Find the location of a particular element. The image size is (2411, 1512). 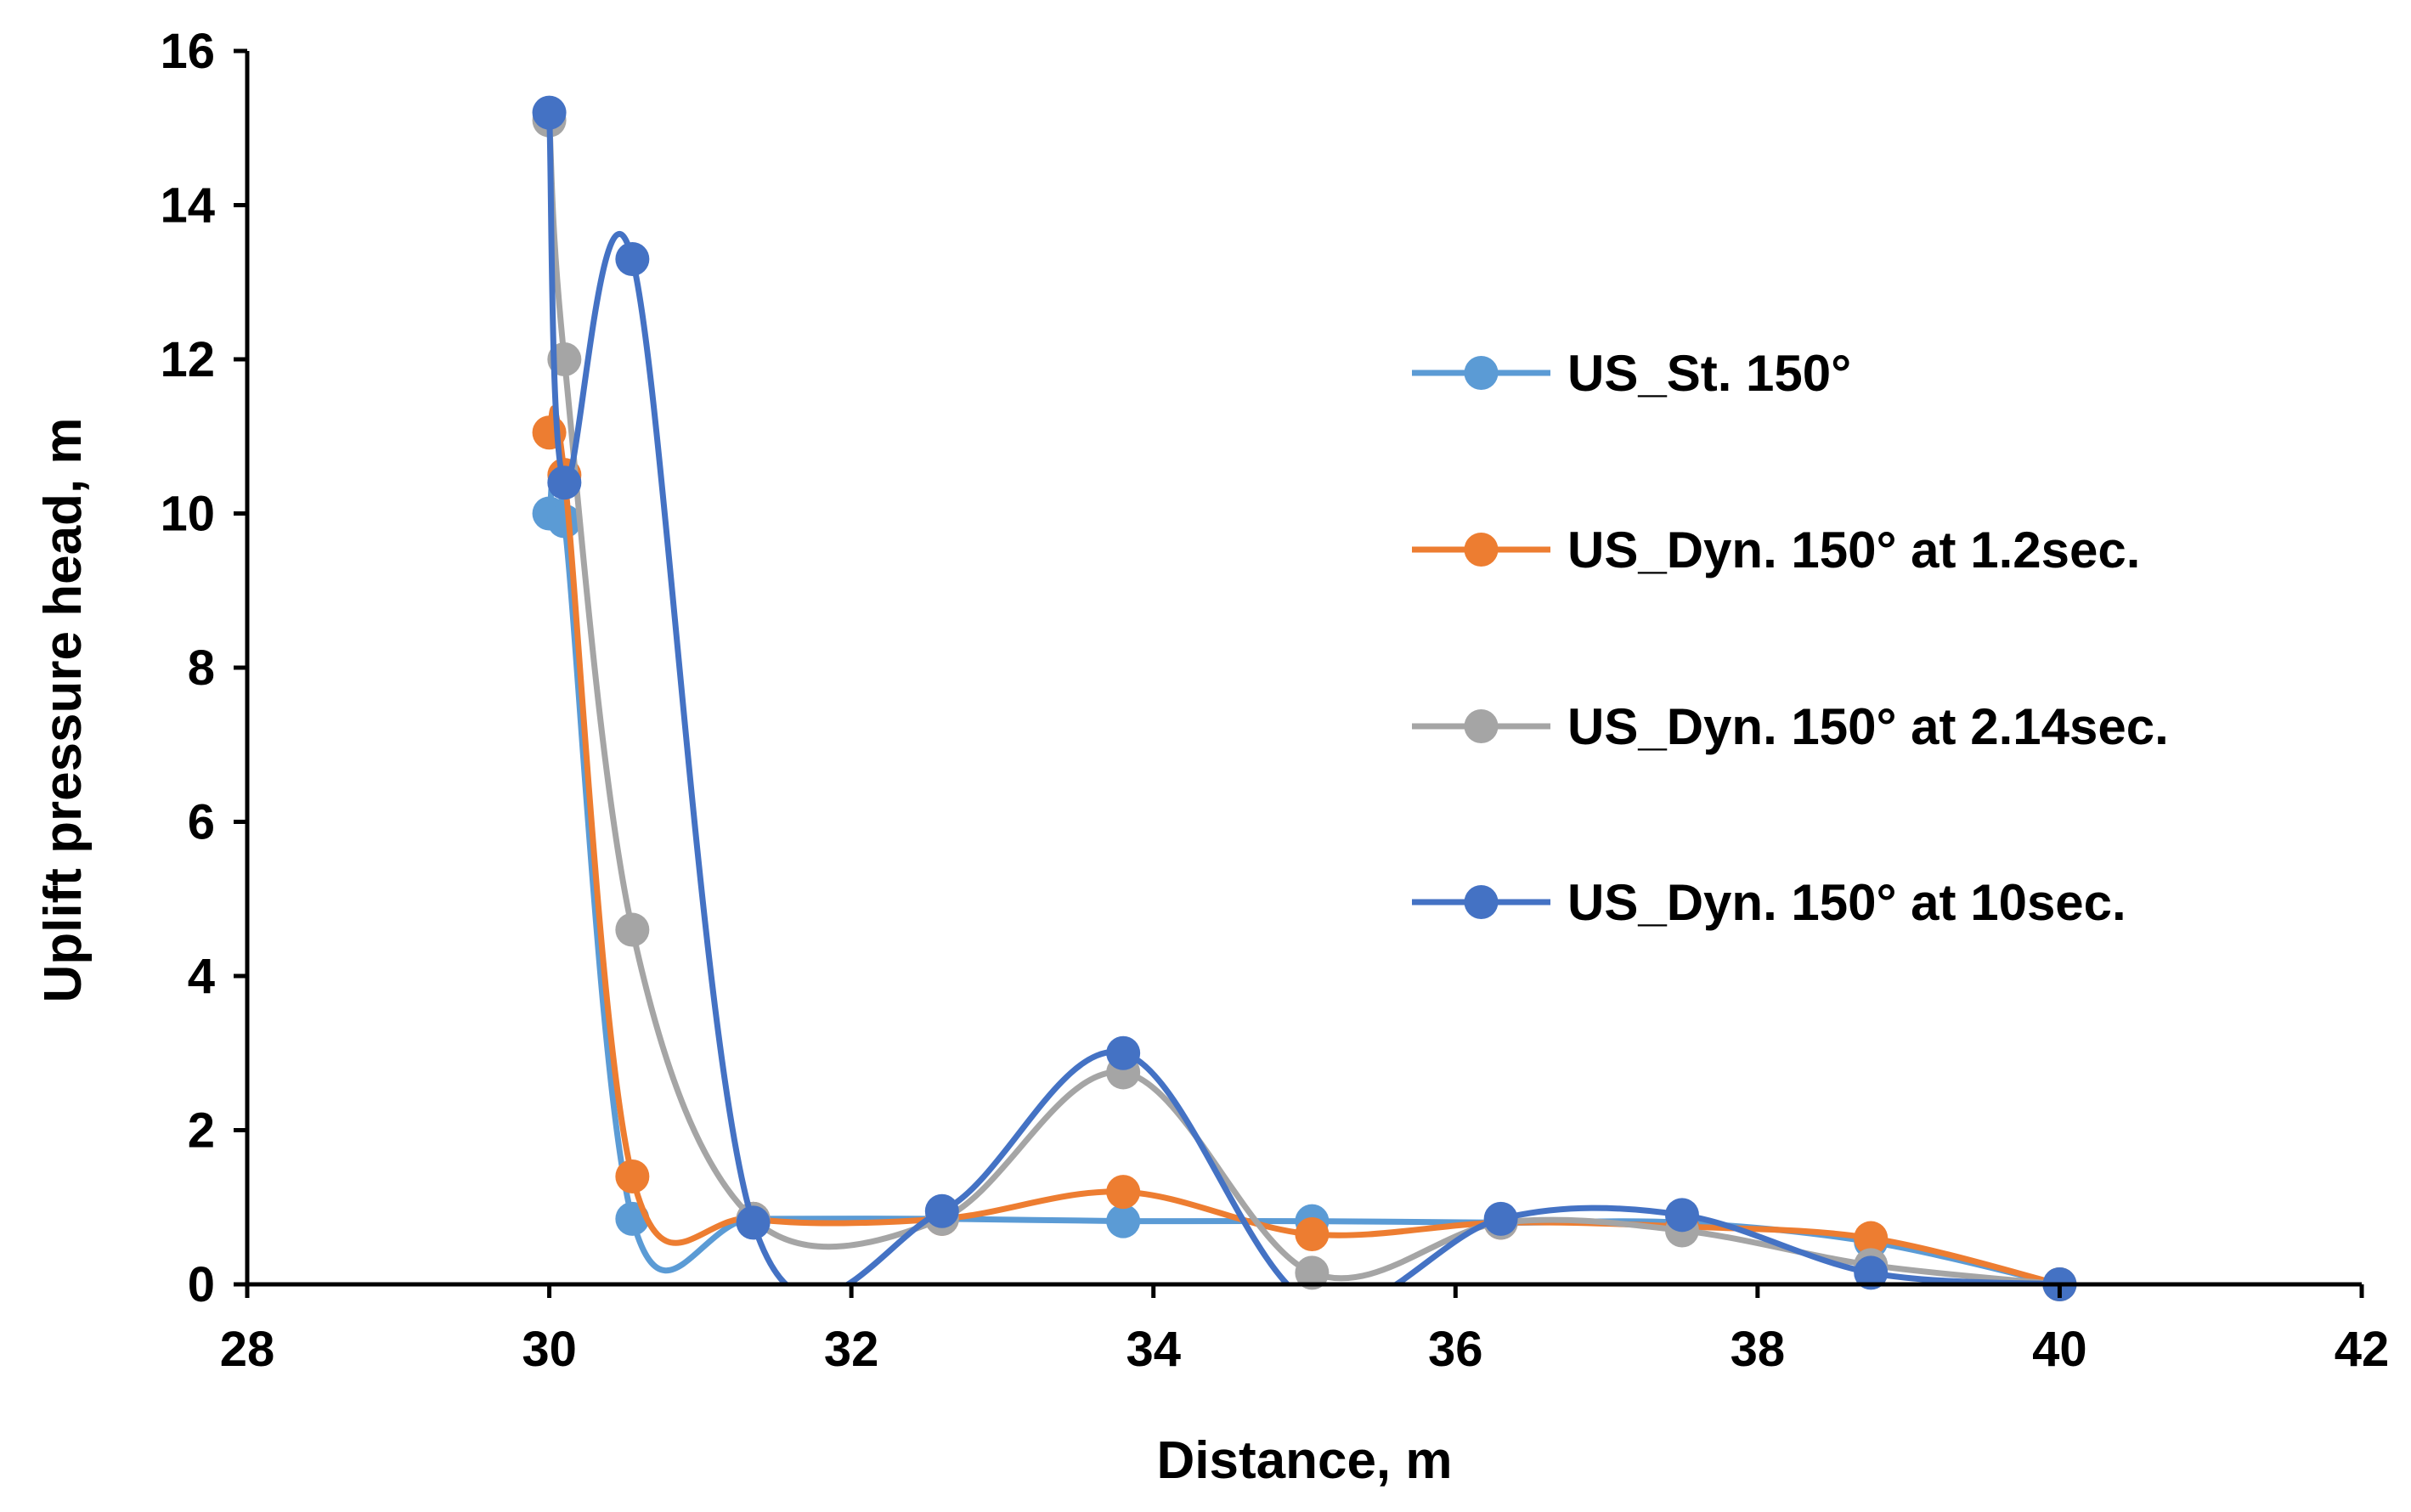

x-tick-label: 36 is located at coordinates (1455, 1349).